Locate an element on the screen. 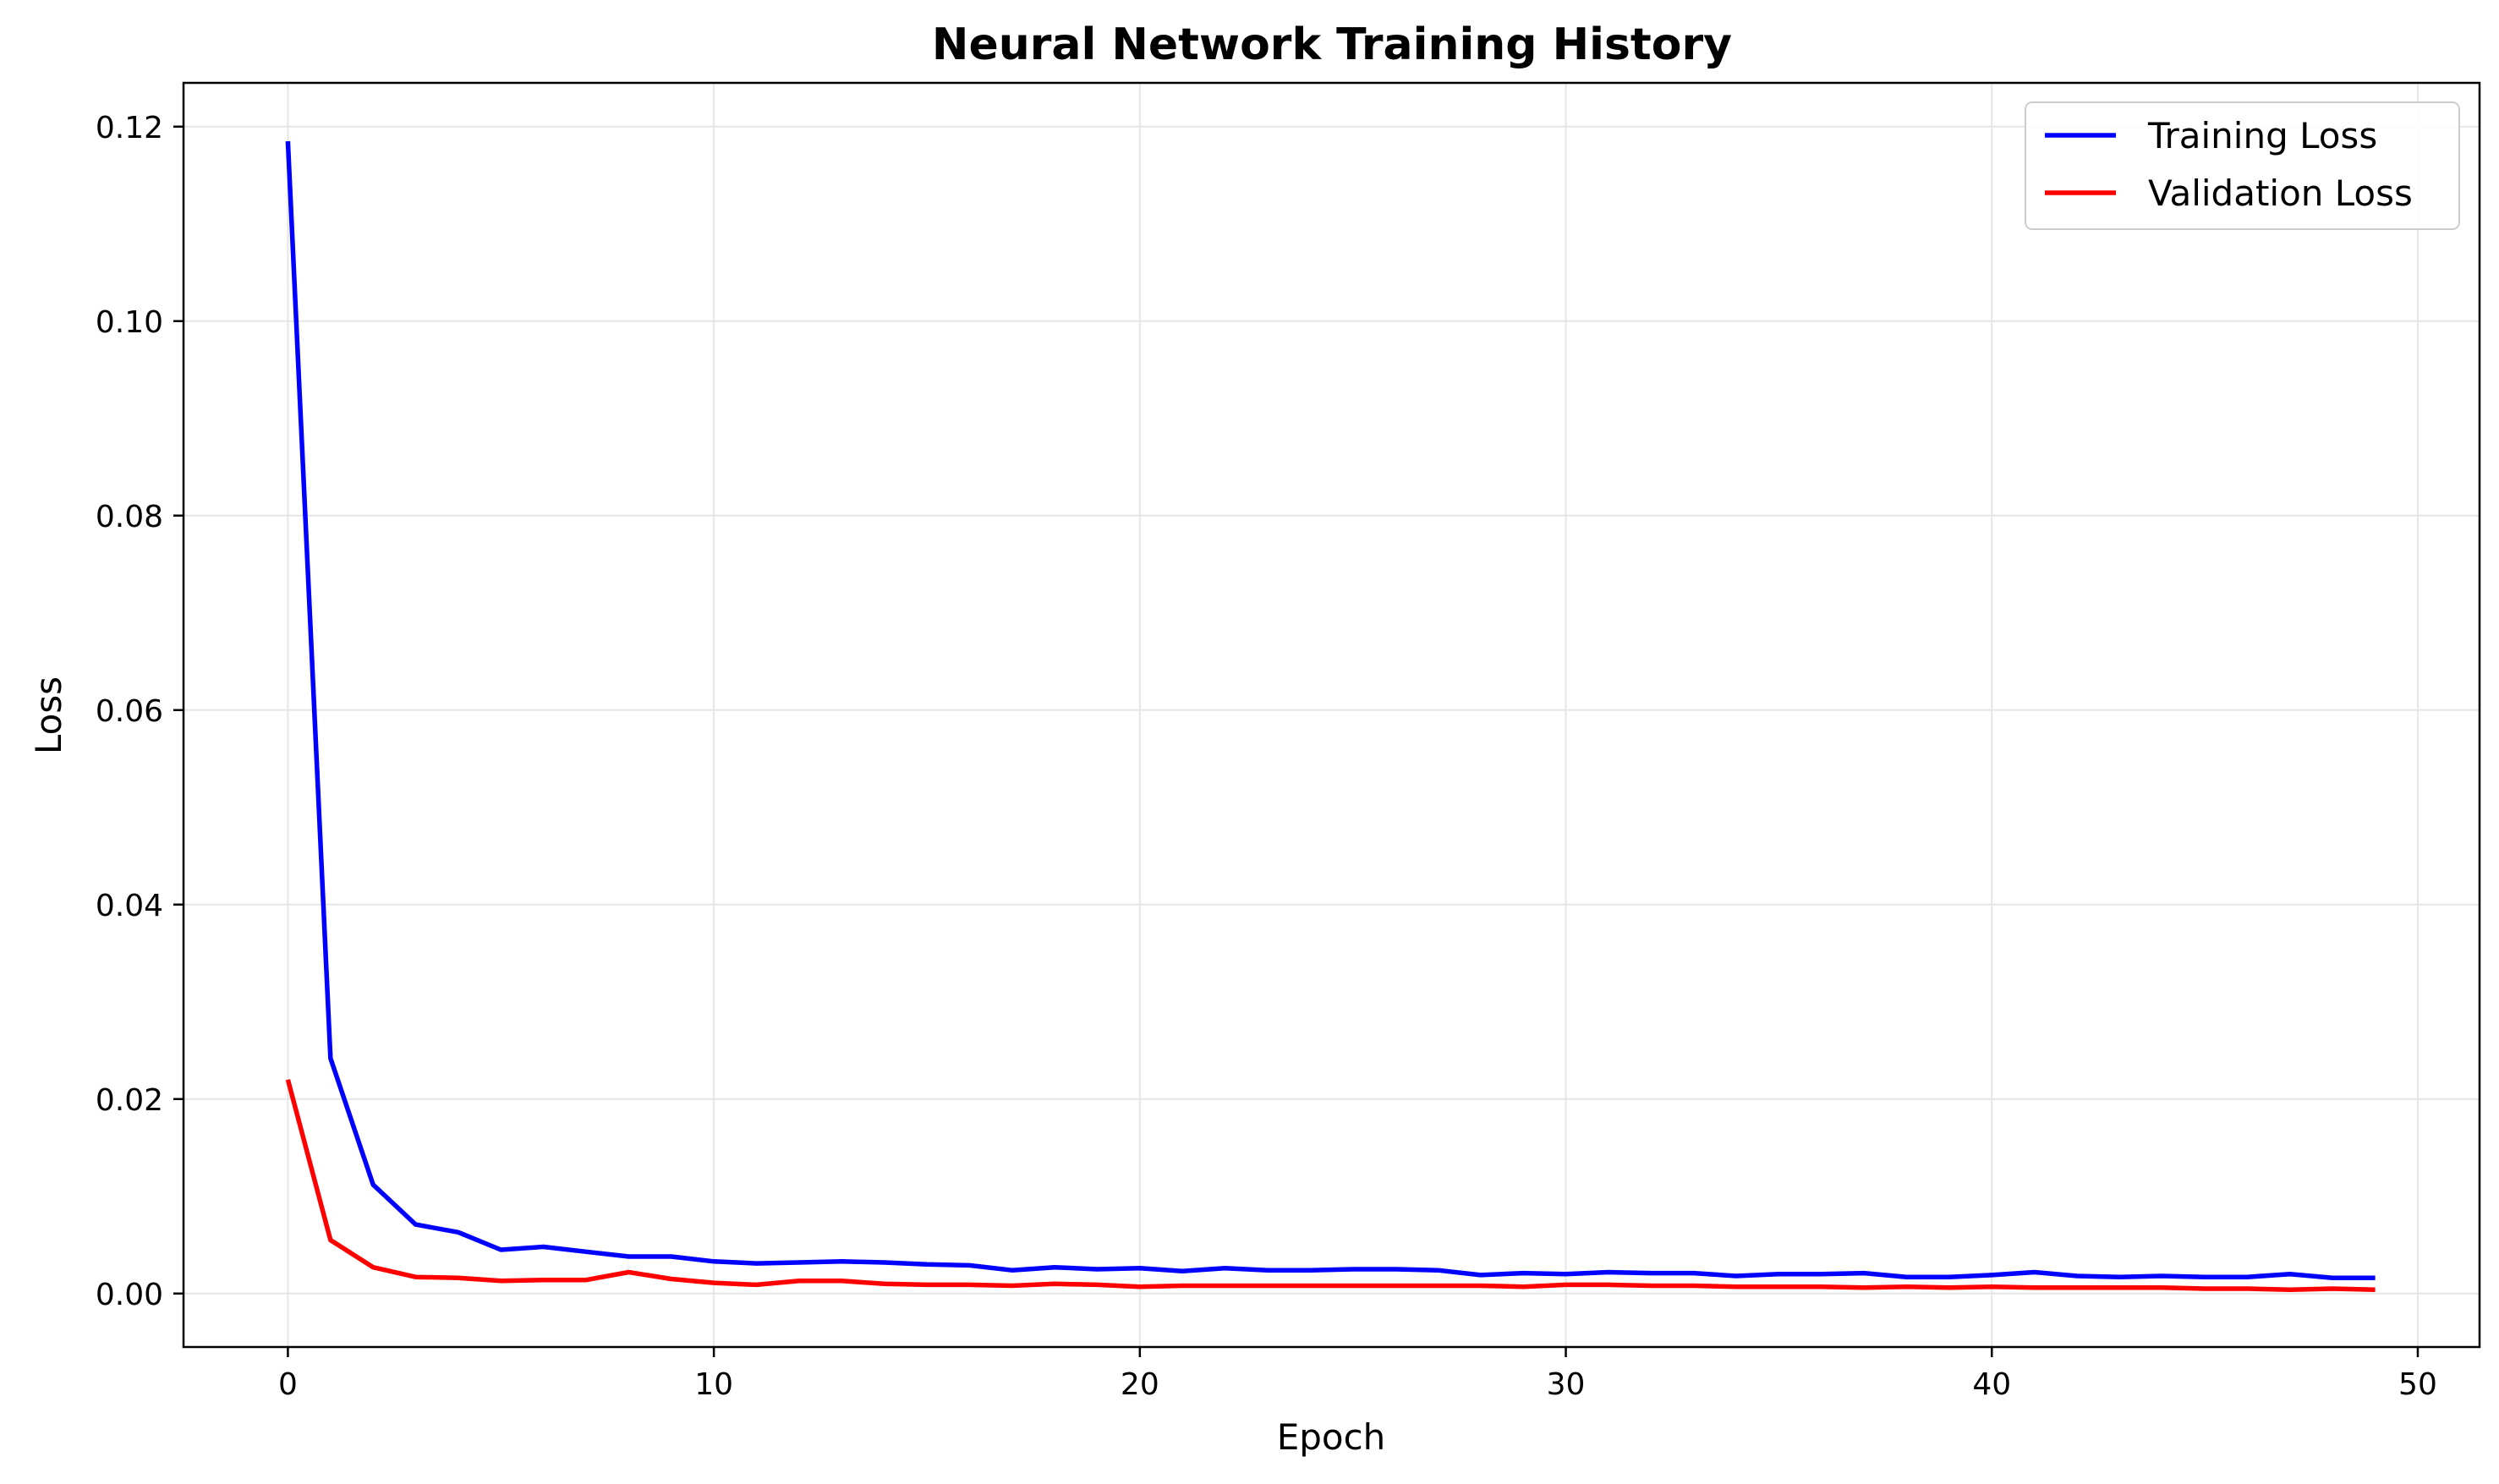 This screenshot has width=2499, height=1484. chart-title: Neural Network Training History is located at coordinates (1332, 44).